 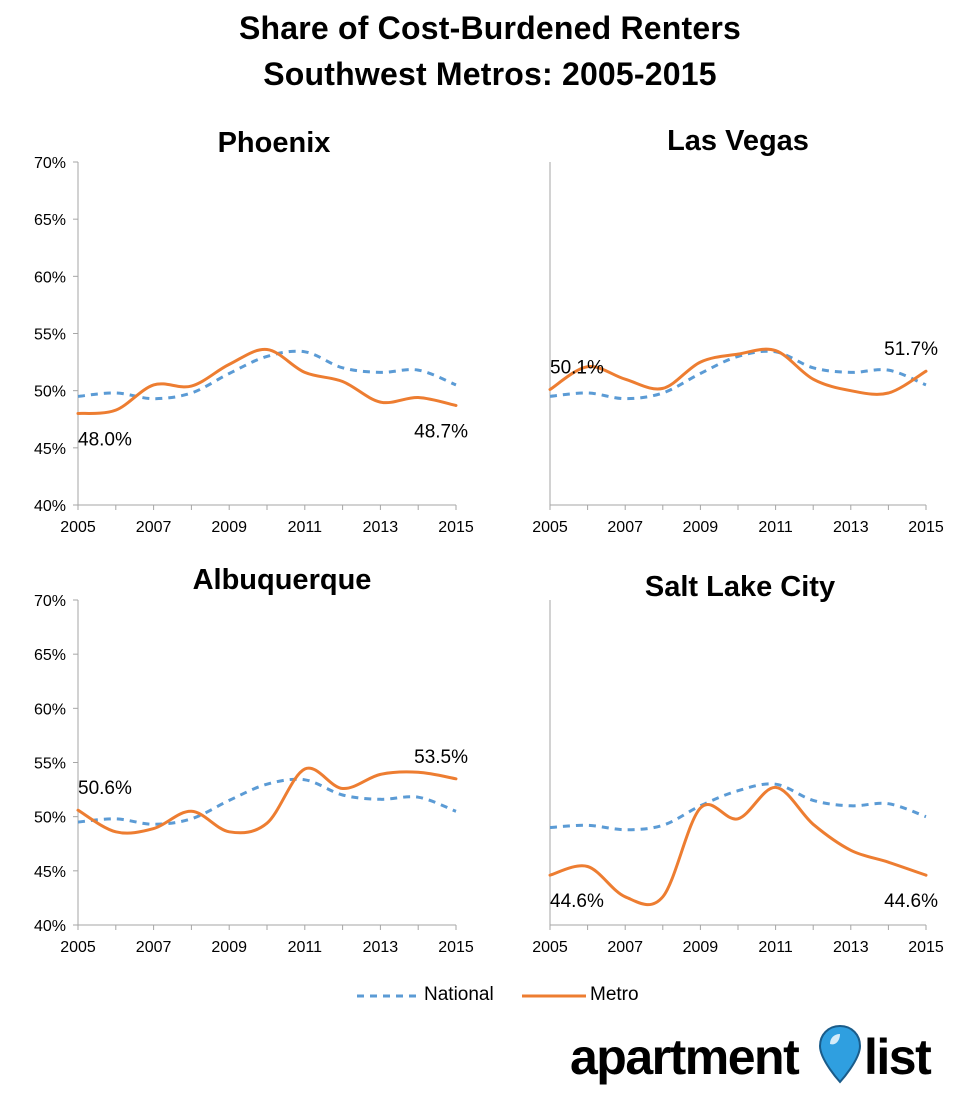 What do you see at coordinates (389, 996) in the screenshot?
I see `legend-national-swatch` at bounding box center [389, 996].